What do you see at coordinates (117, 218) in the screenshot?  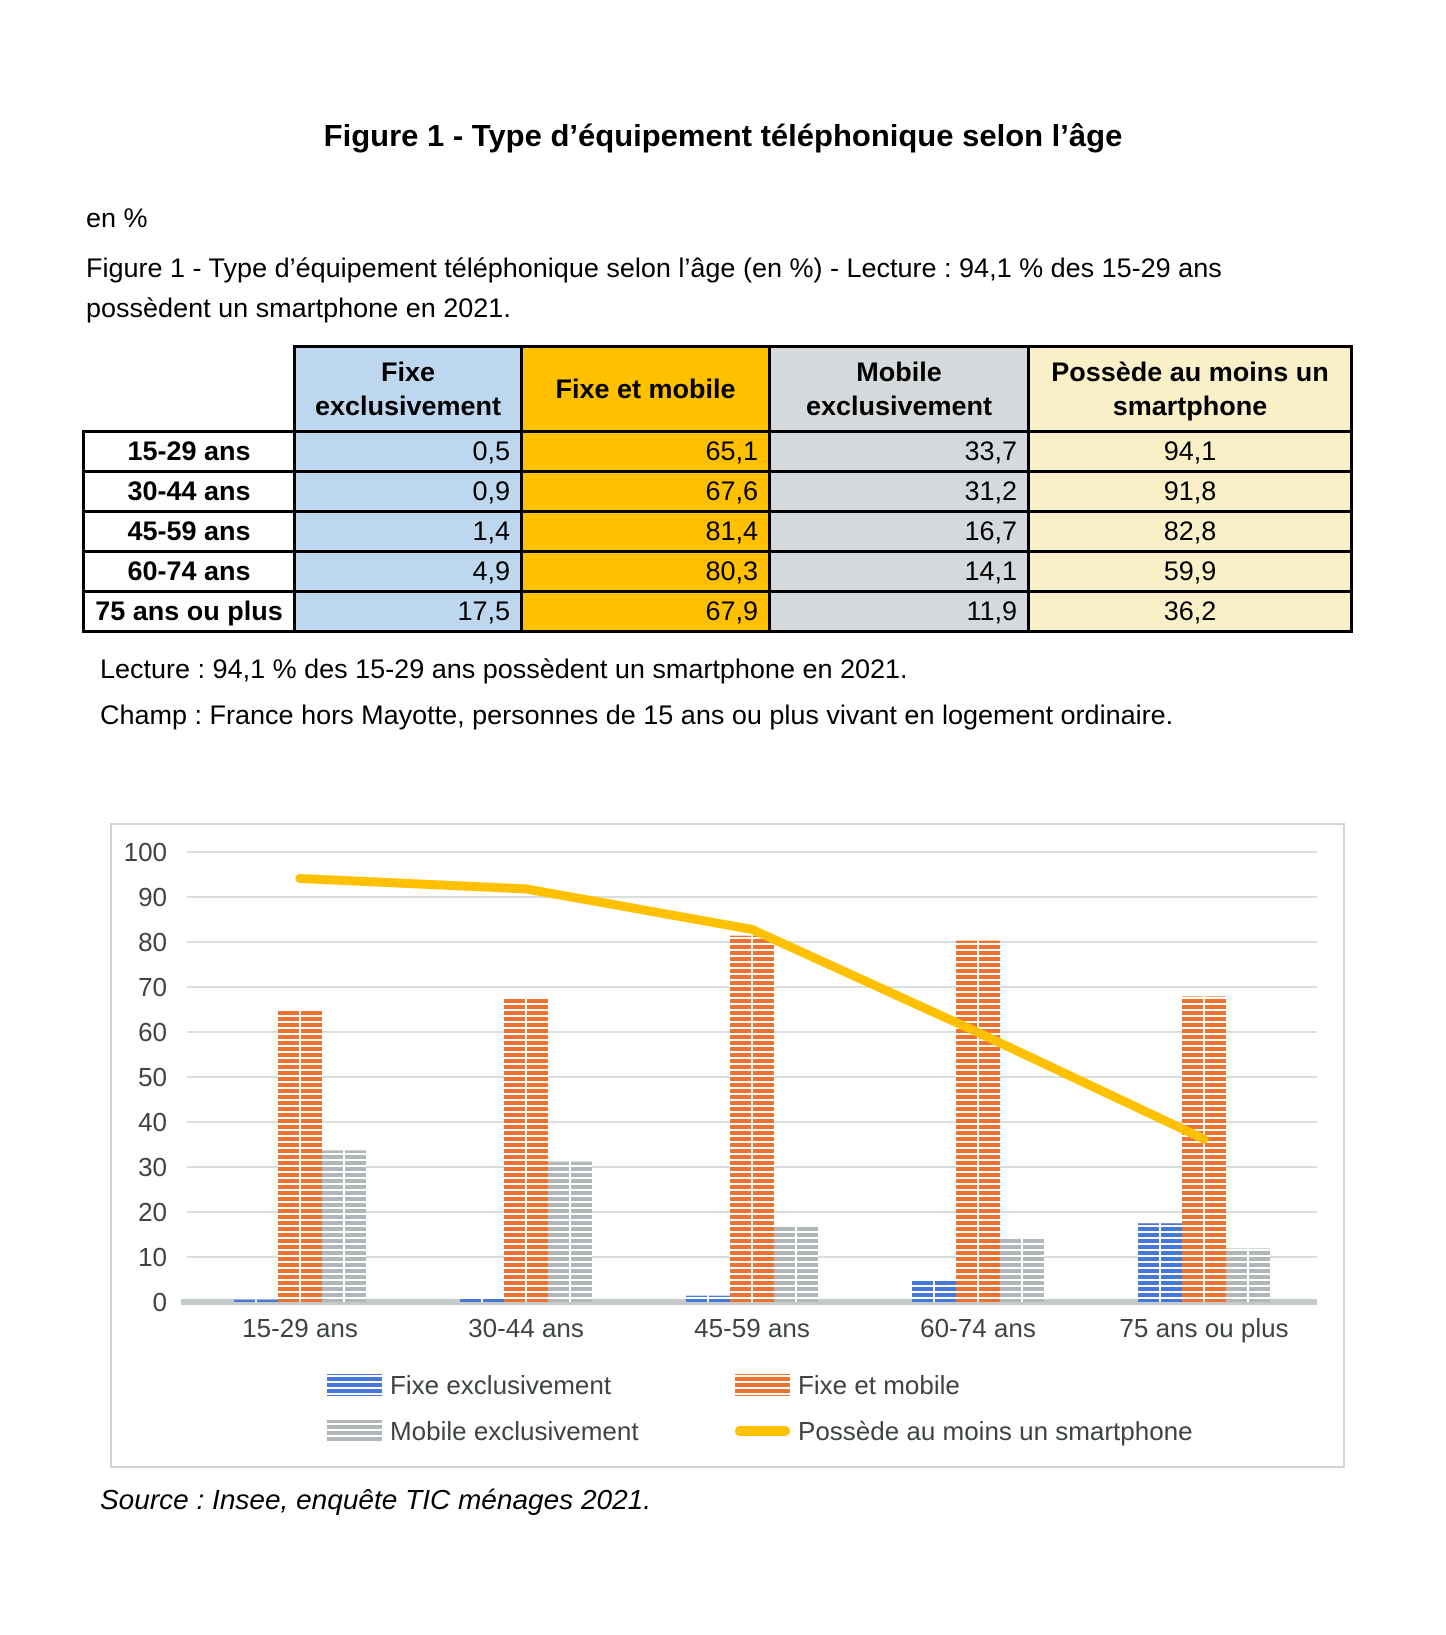 I see `unit-label: en %` at bounding box center [117, 218].